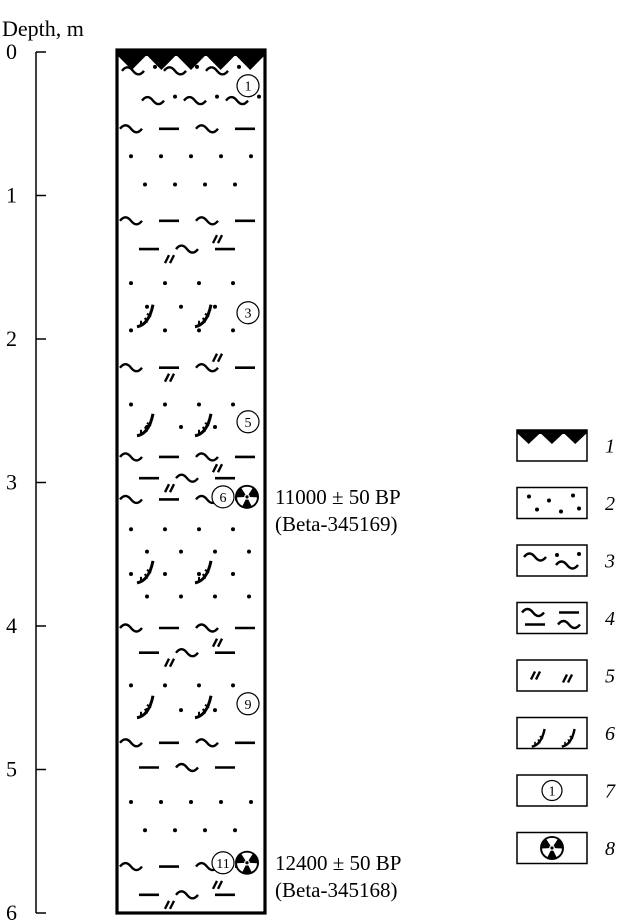 The image size is (624, 921). I want to click on legend-number: 3, so click(609, 562).